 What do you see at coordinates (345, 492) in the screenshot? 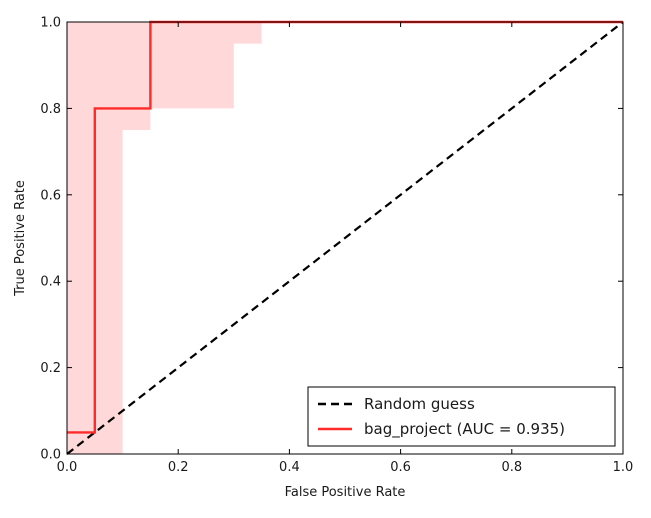
I see `x-axis-label: False Positive Rate` at bounding box center [345, 492].